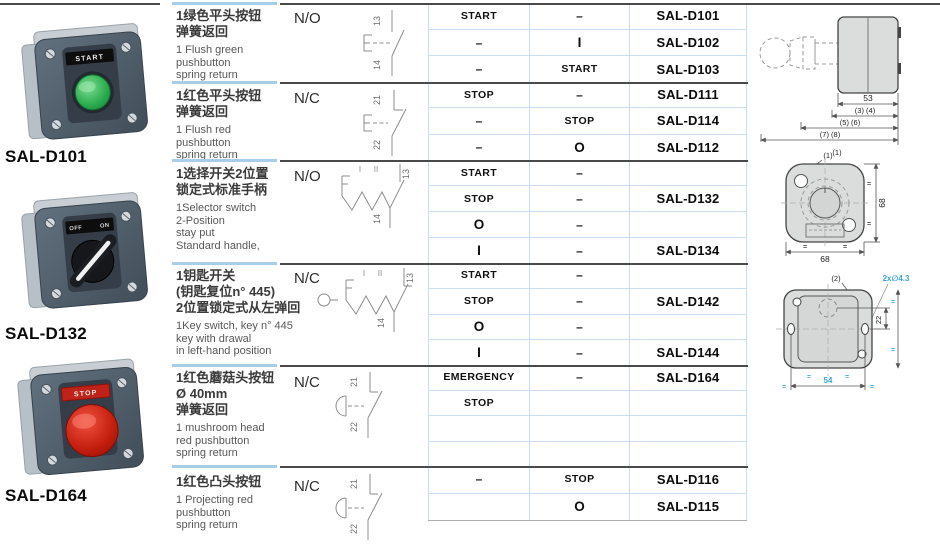  I want to click on terminal-number: 21, so click(377, 100).